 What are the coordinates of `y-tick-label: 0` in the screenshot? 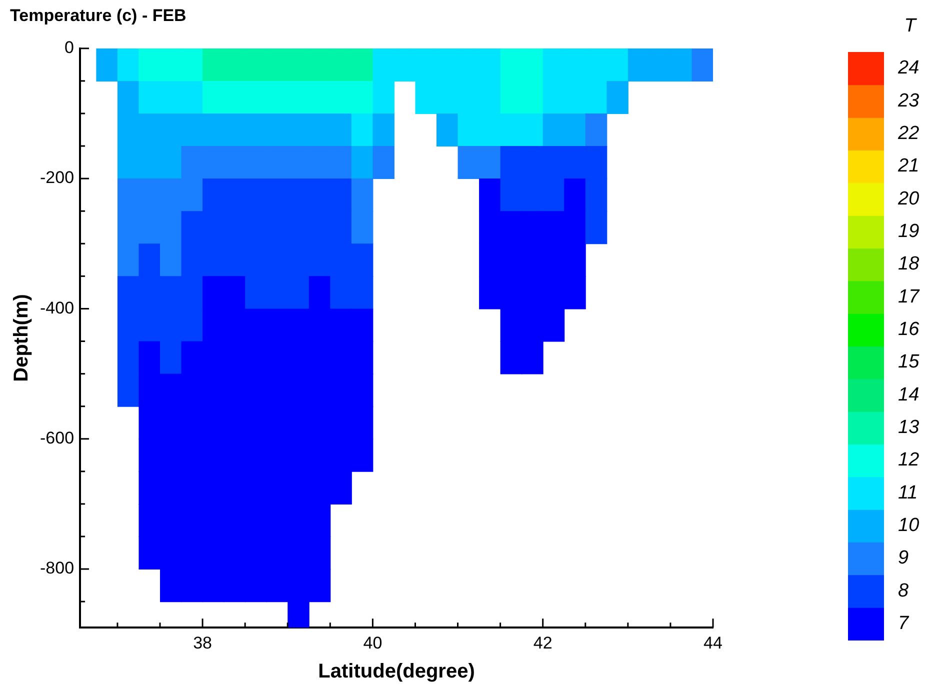 It's located at (69, 48).